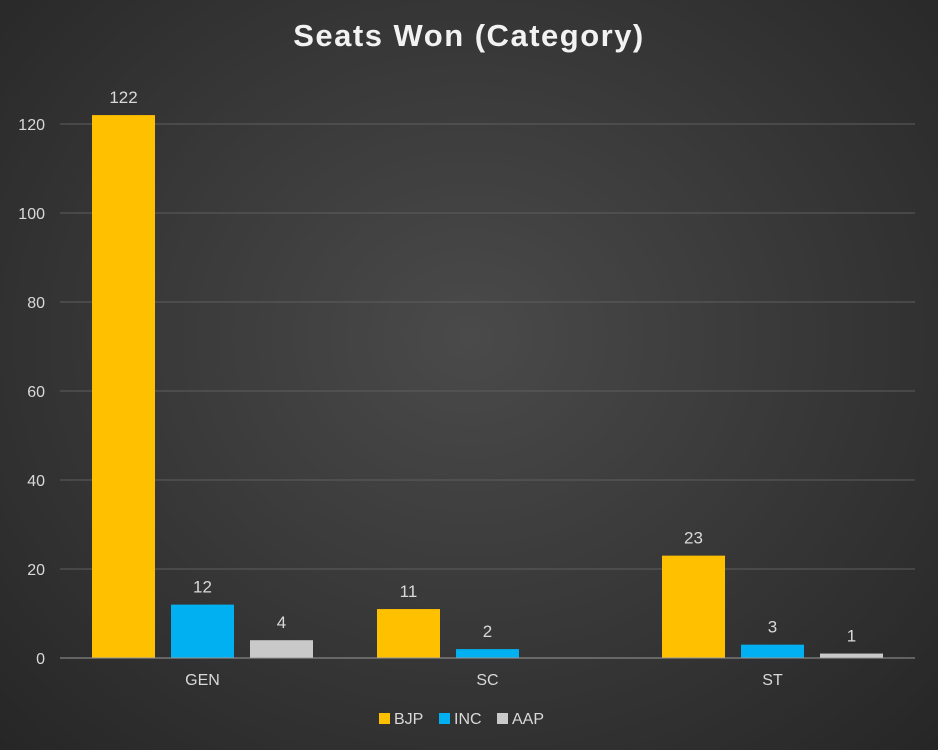 This screenshot has height=750, width=938. What do you see at coordinates (487, 653) in the screenshot?
I see `bar-inc-sc` at bounding box center [487, 653].